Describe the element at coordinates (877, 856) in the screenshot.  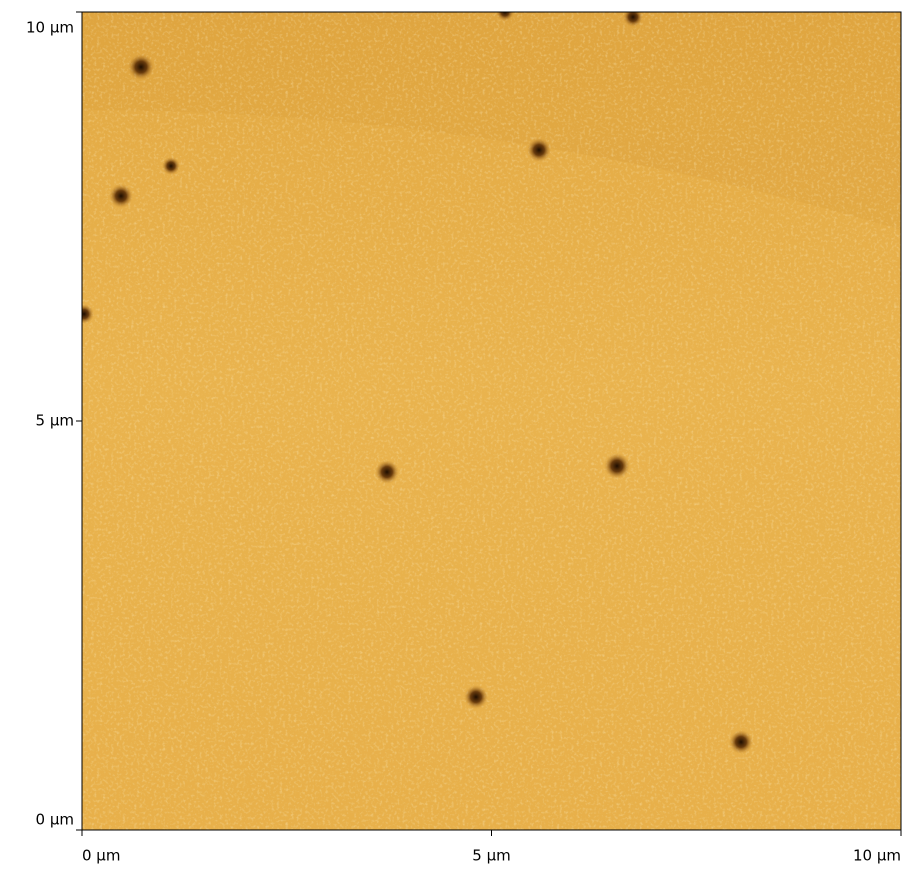
I see `x-tick-label: 10 µm` at that location.